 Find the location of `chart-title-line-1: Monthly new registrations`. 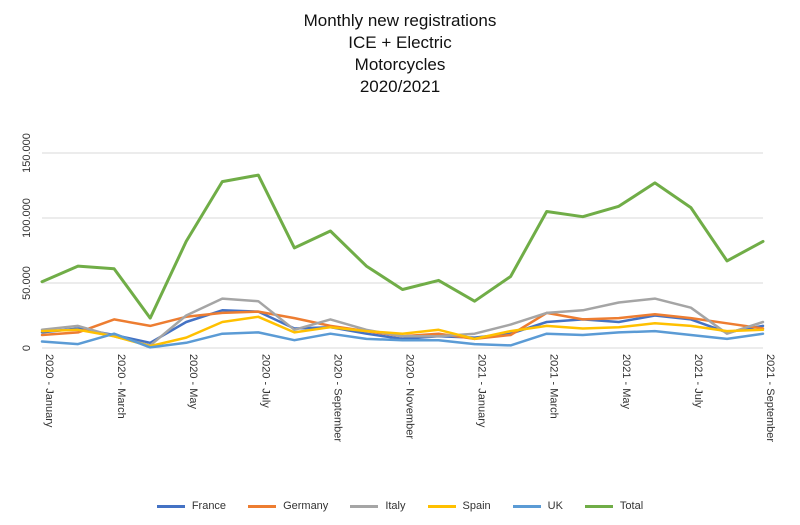

chart-title-line-1: Monthly new registrations is located at coordinates (400, 20).